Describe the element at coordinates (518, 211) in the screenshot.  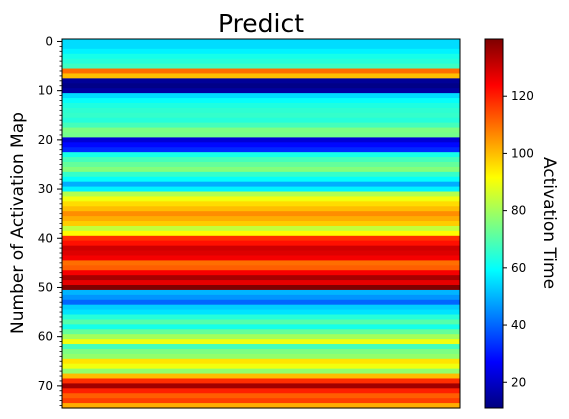
I see `colorbar-tick-label: 80` at that location.